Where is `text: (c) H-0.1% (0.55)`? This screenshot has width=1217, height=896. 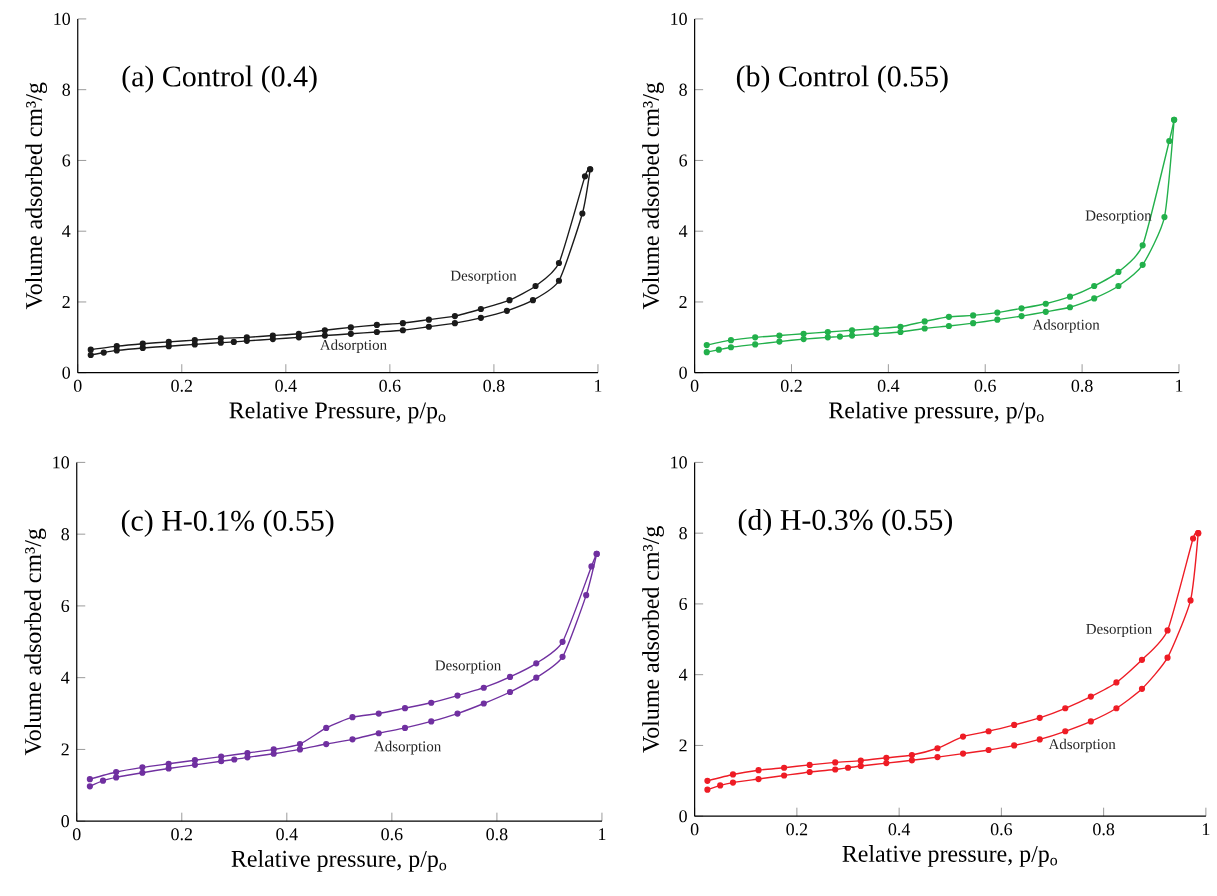 text: (c) H-0.1% (0.55) is located at coordinates (227, 523).